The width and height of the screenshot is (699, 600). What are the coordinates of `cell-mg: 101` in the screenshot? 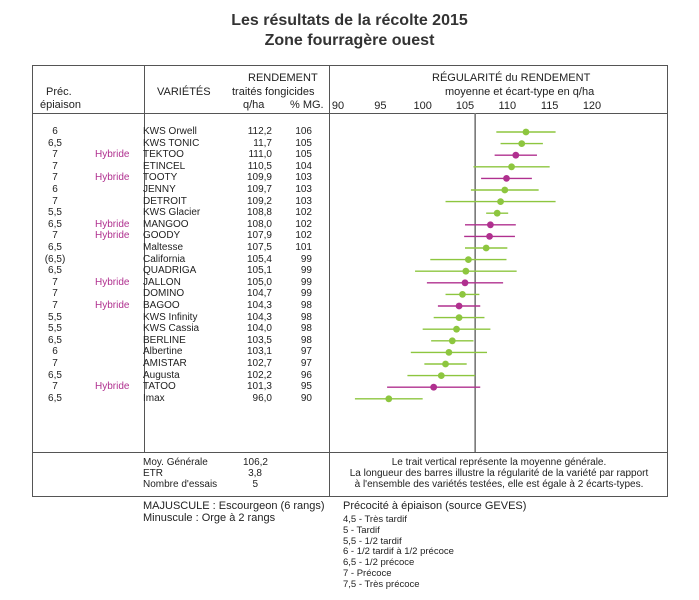 It's located at (303, 247).